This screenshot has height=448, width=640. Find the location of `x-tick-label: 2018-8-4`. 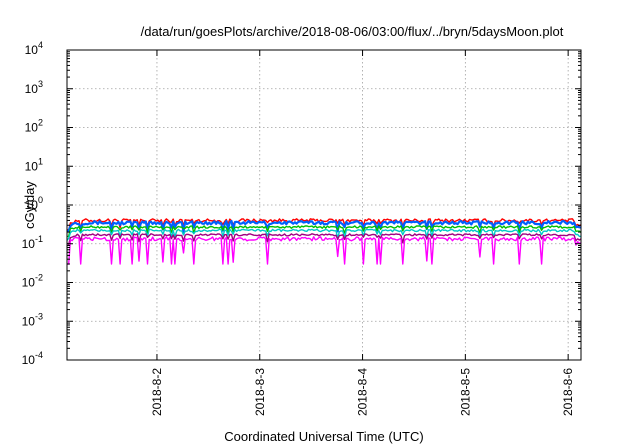

x-tick-label: 2018-8-4 is located at coordinates (363, 392).